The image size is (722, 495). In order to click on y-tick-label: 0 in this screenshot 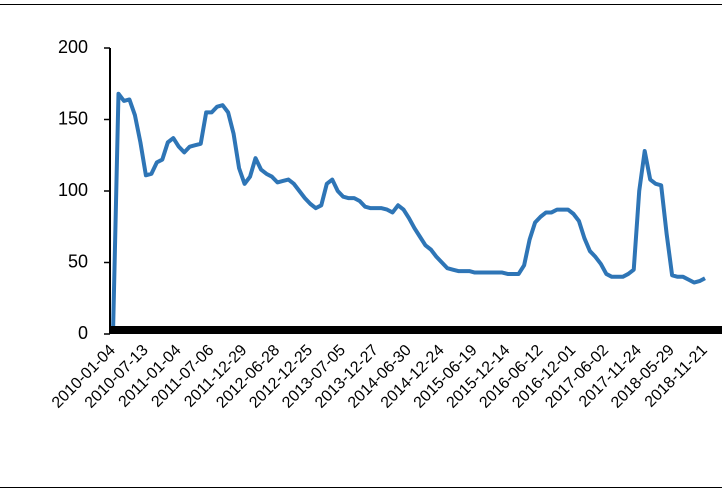, I will do `click(83, 333)`.